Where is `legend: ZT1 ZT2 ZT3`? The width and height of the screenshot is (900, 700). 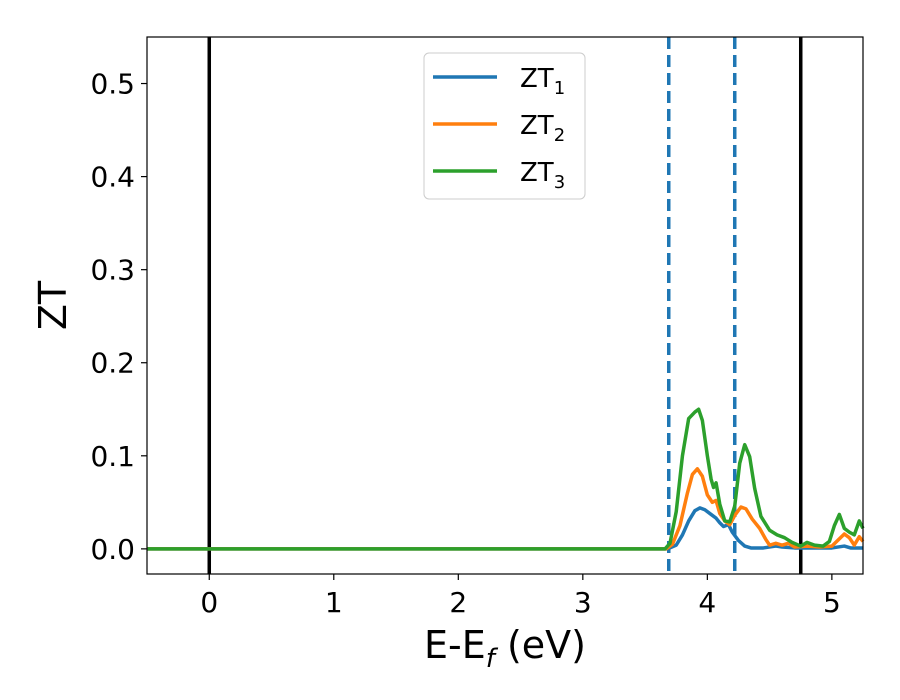 legend: ZT1 ZT2 ZT3 is located at coordinates (504, 126).